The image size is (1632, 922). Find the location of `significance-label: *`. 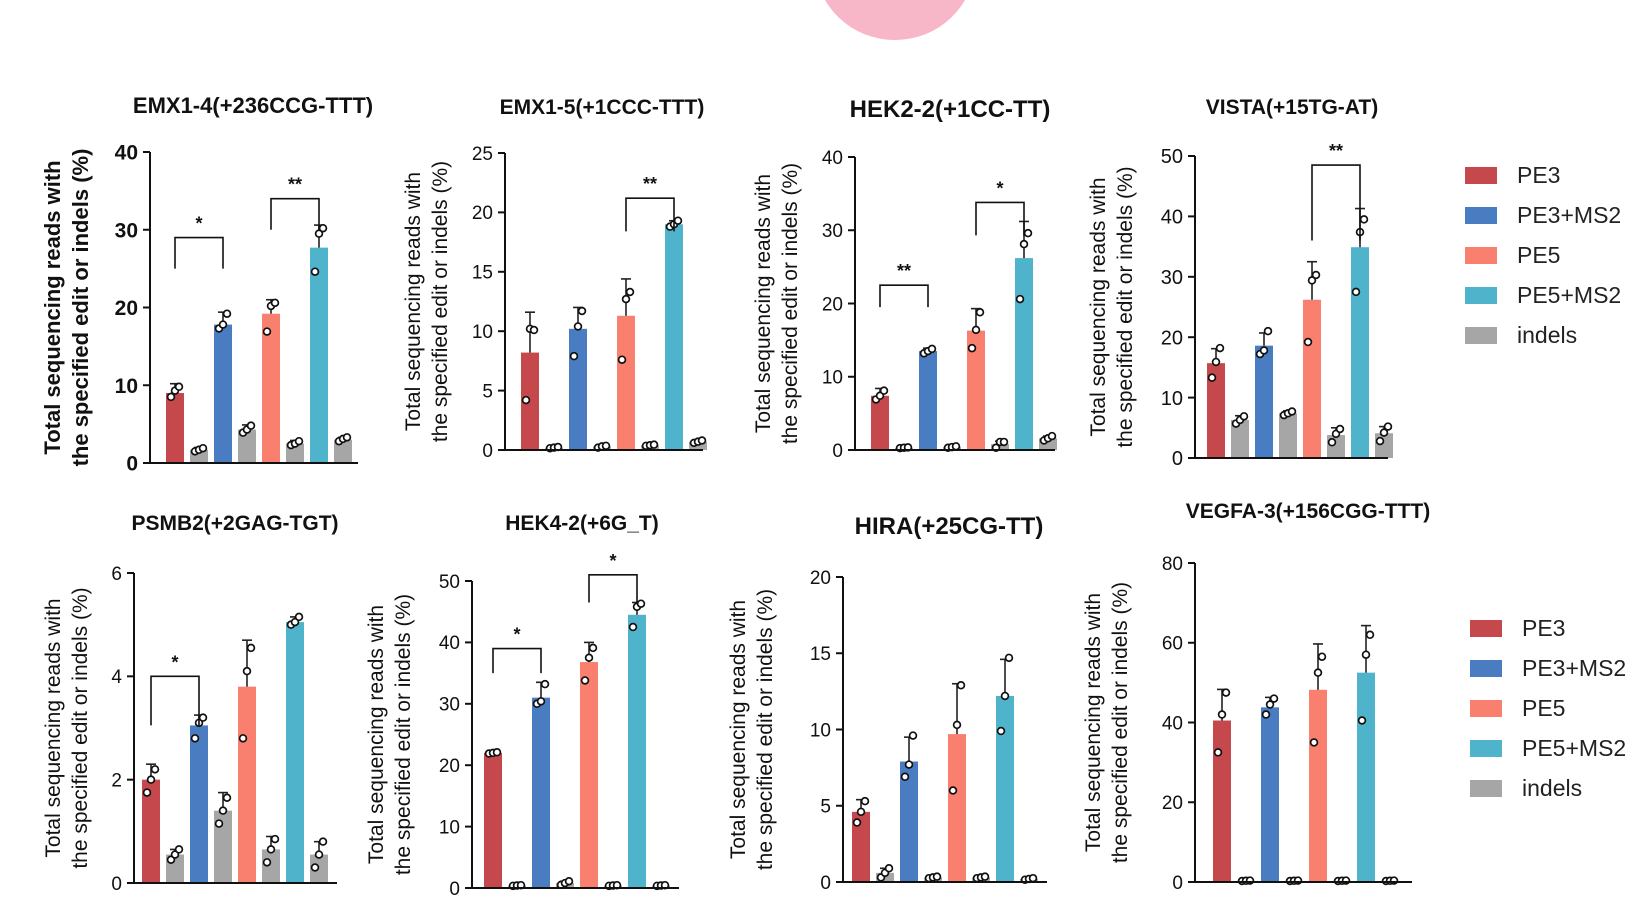

significance-label: * is located at coordinates (612, 561).